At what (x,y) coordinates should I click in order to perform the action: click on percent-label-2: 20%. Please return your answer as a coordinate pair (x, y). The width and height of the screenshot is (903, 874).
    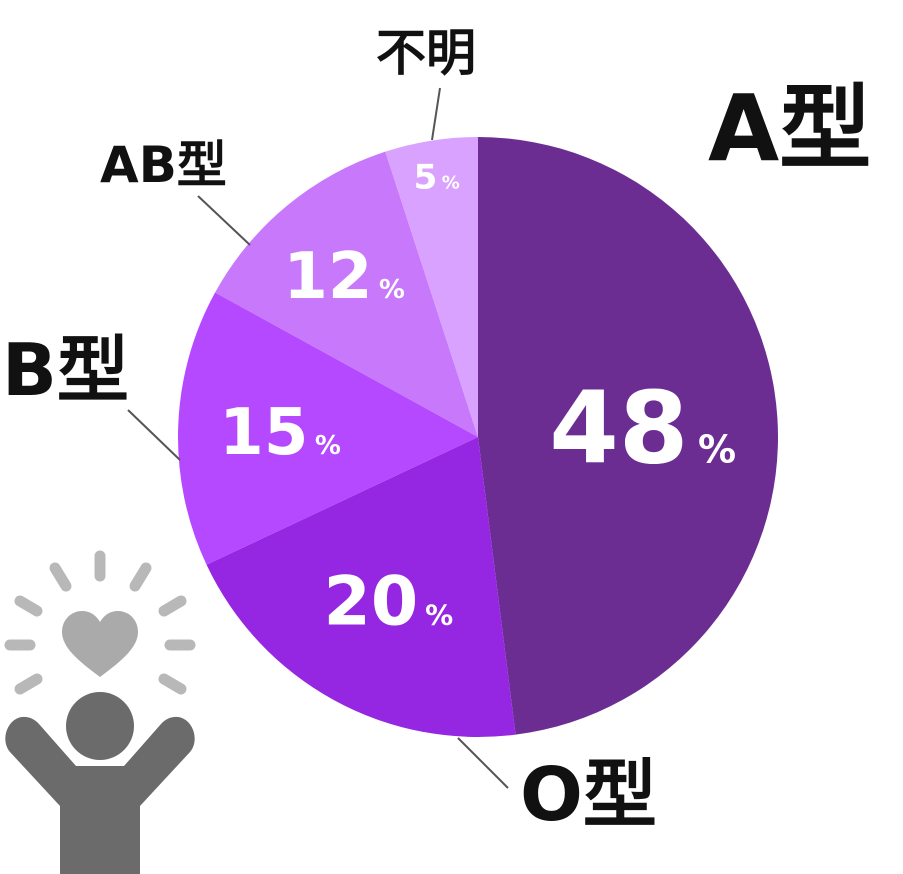
    Looking at the image, I should click on (389, 601).